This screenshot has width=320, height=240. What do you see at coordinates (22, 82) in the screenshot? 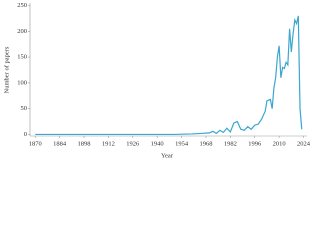
I see `y-tick-label: 100` at bounding box center [22, 82].